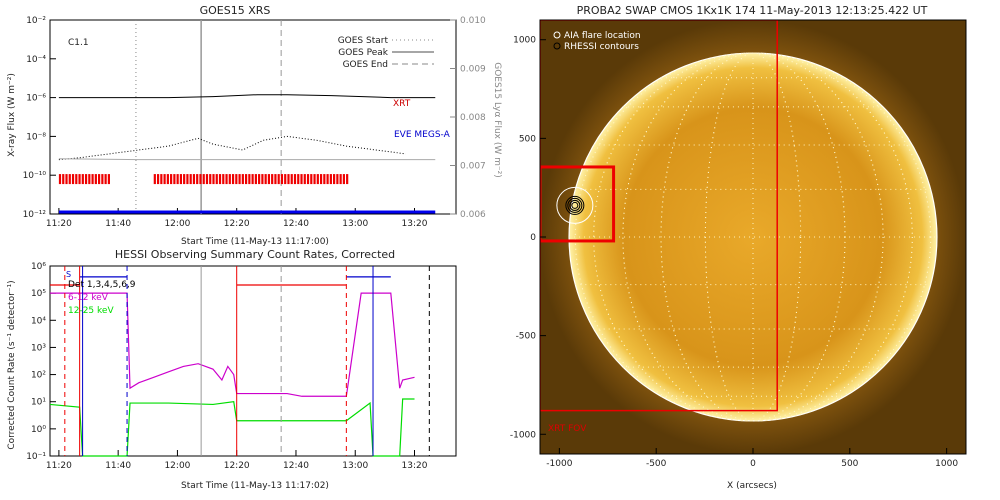 This screenshot has width=1000, height=500. I want to click on swap-y-tick-label: 500, so click(527, 139).